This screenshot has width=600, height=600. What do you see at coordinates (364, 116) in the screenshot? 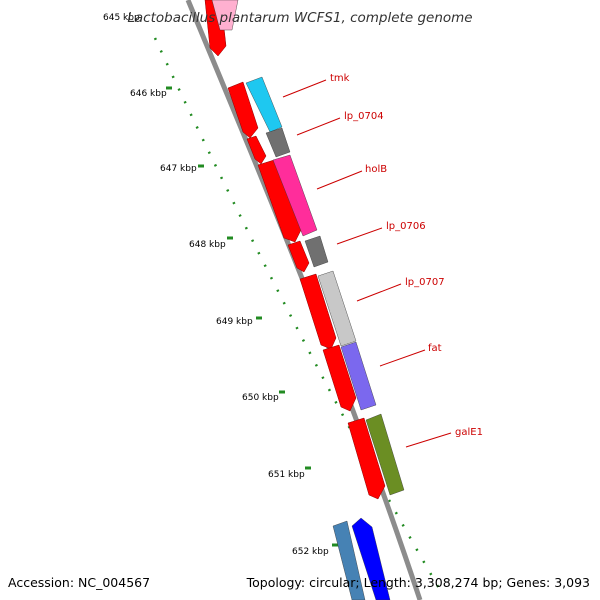
I see `gene-label-lp-0704: lp_0704` at bounding box center [364, 116].